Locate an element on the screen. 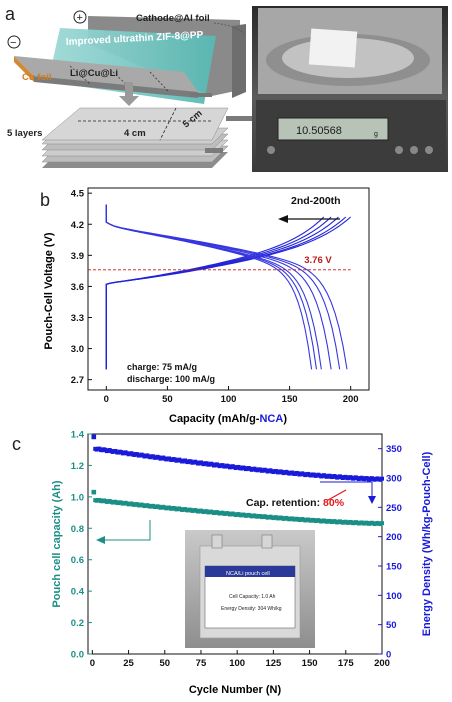 The image size is (452, 702). b-xtick-label: 50 is located at coordinates (167, 399).